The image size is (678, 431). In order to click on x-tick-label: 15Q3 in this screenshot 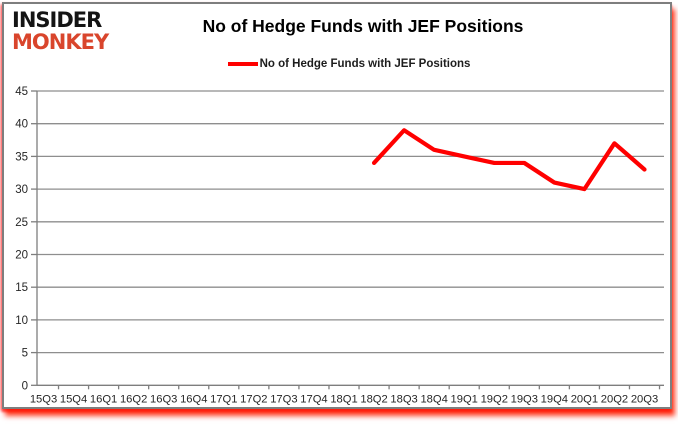, I will do `click(43, 399)`.